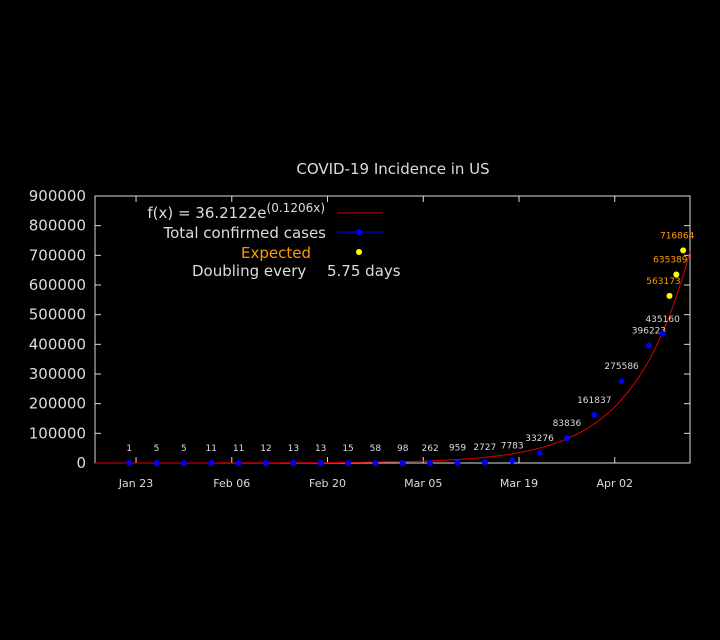 The width and height of the screenshot is (720, 640). Describe the element at coordinates (567, 424) in the screenshot. I see `confirmed-value-label: 83836` at that location.